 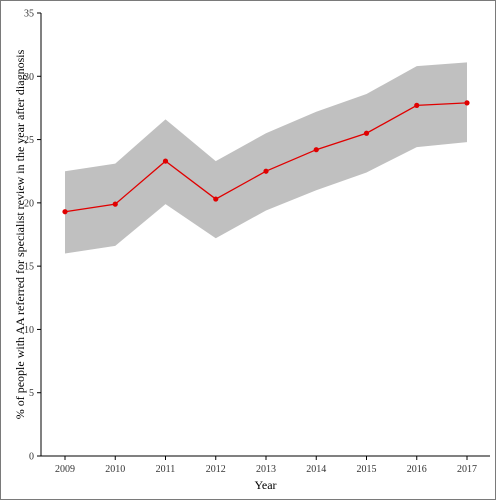 I want to click on x-tick-label: 2012, so click(x=216, y=469).